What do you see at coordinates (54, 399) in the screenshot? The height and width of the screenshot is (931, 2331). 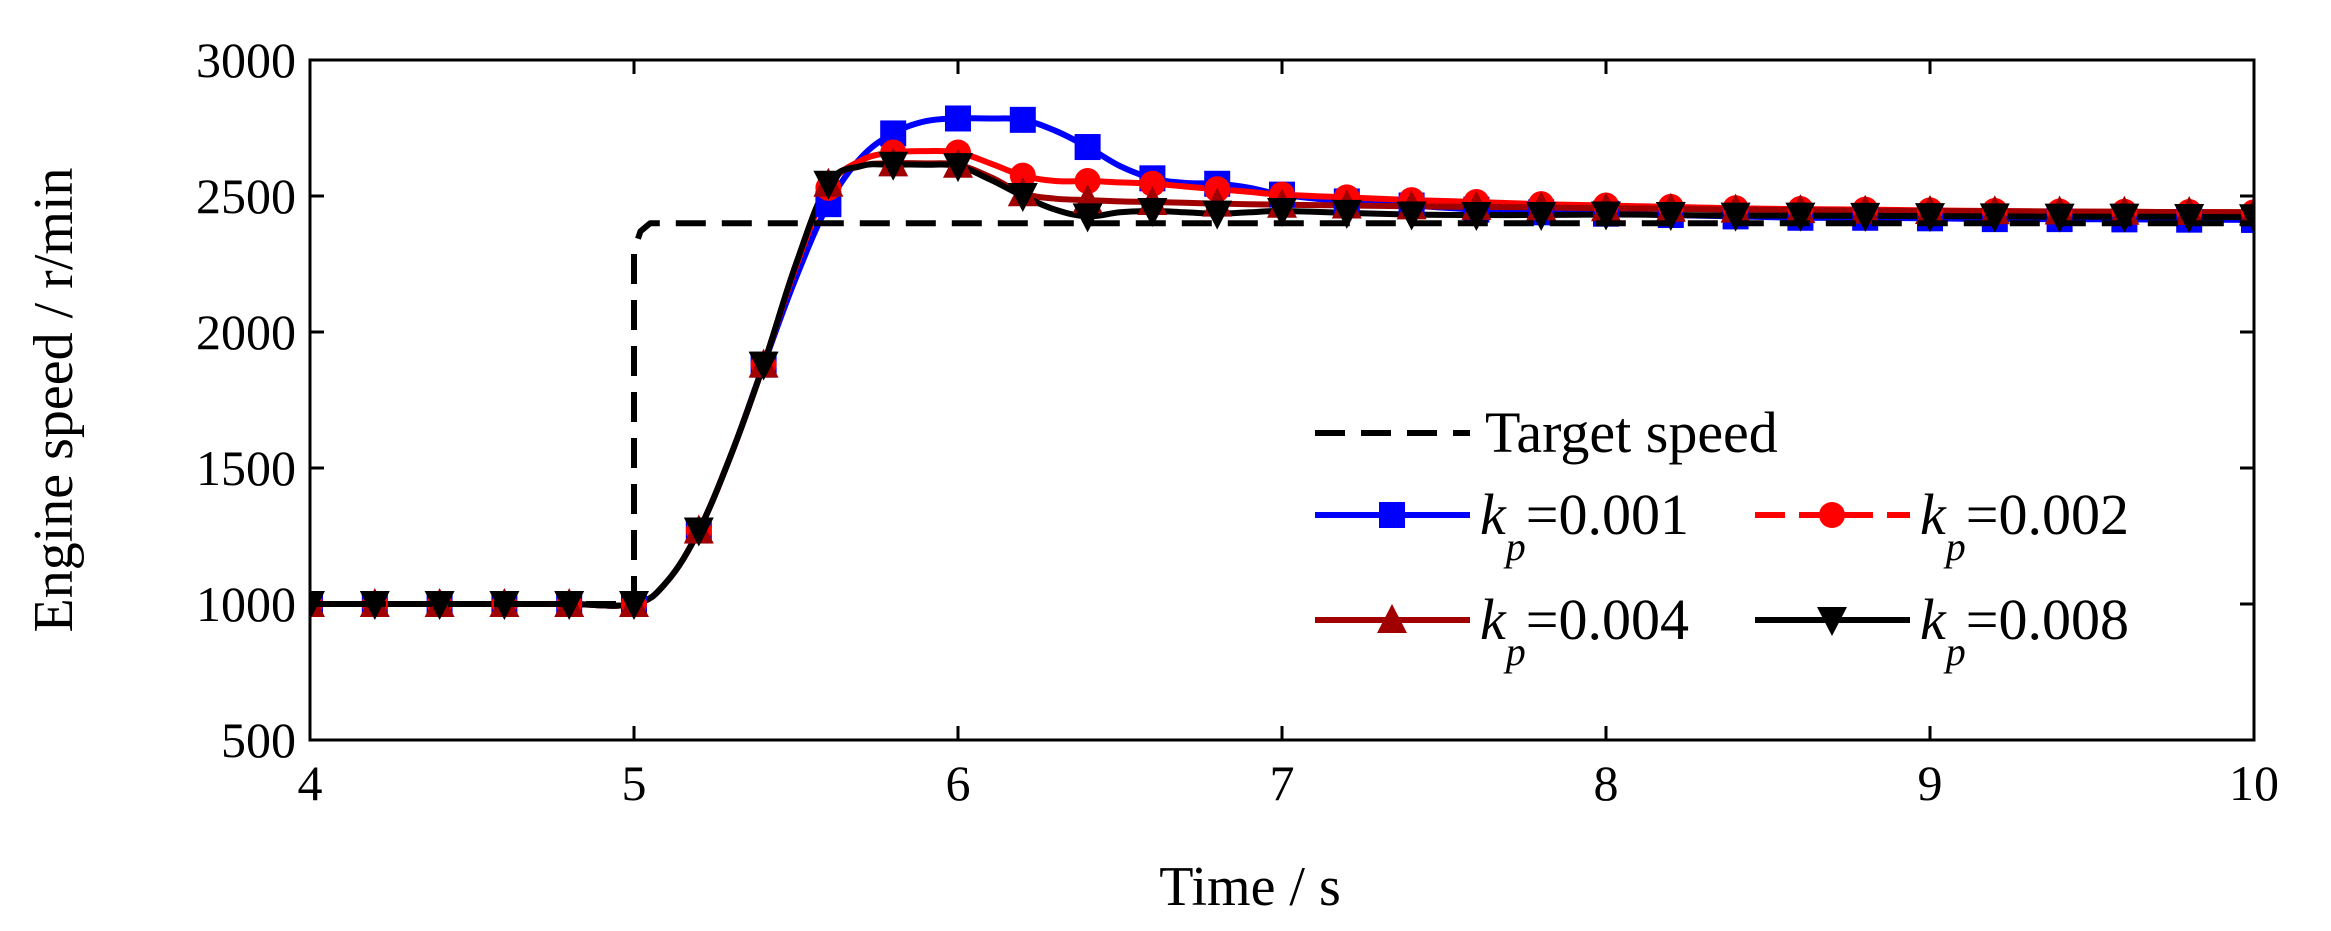 I see `y-axis-label: Engine speed / r/min` at bounding box center [54, 399].